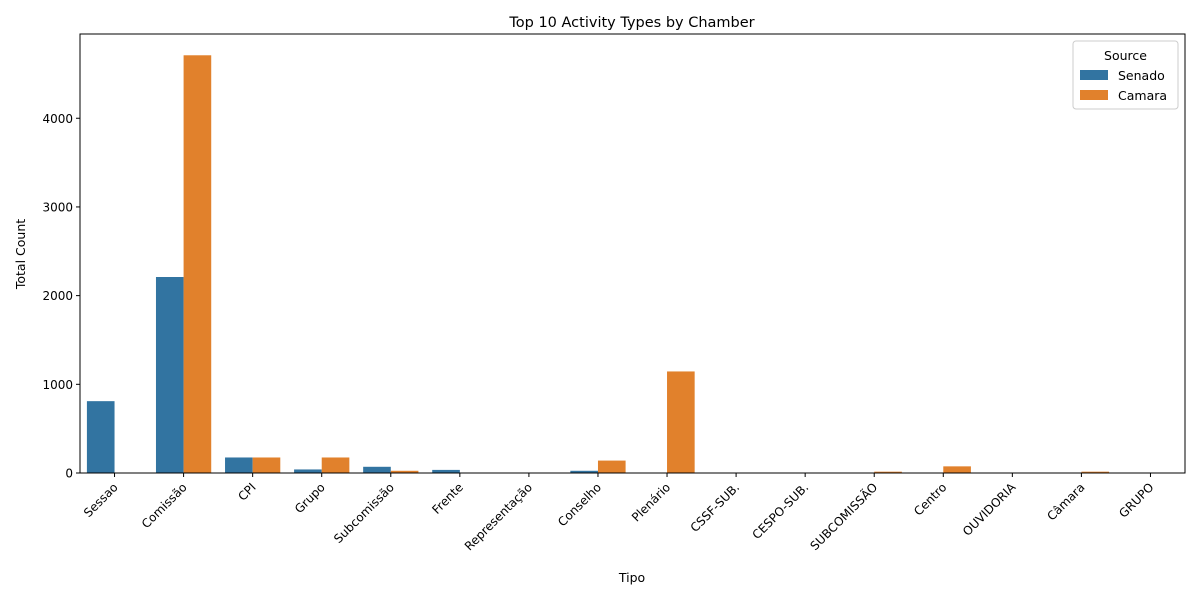  Describe the element at coordinates (57, 119) in the screenshot. I see `y-tick-label: 4000` at that location.